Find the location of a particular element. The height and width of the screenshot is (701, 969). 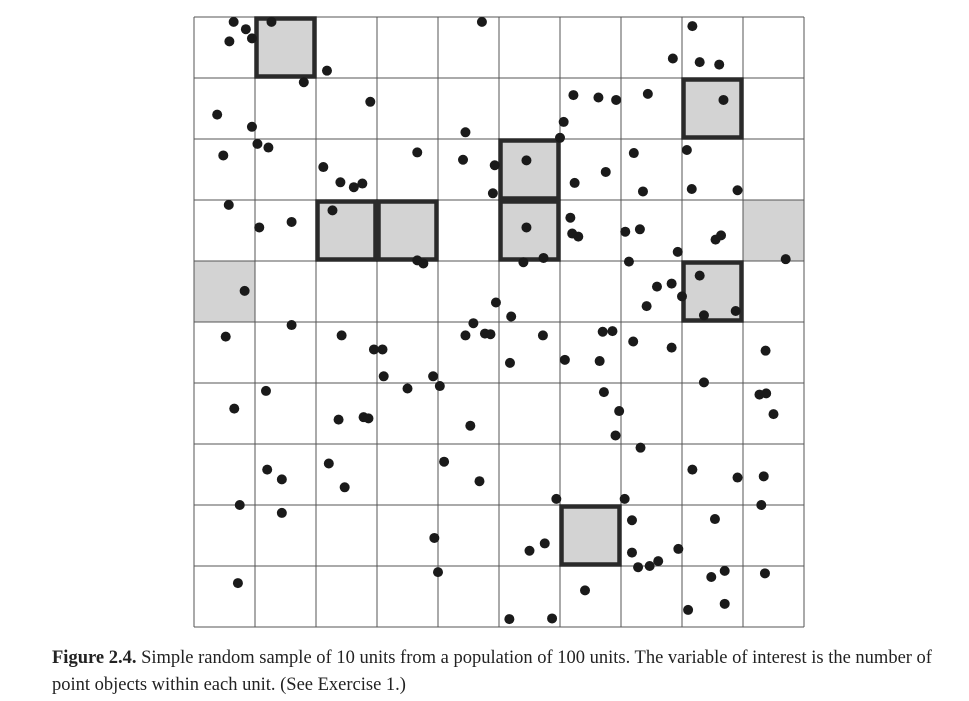

caption-label: Figure 2.4. is located at coordinates (94, 658).